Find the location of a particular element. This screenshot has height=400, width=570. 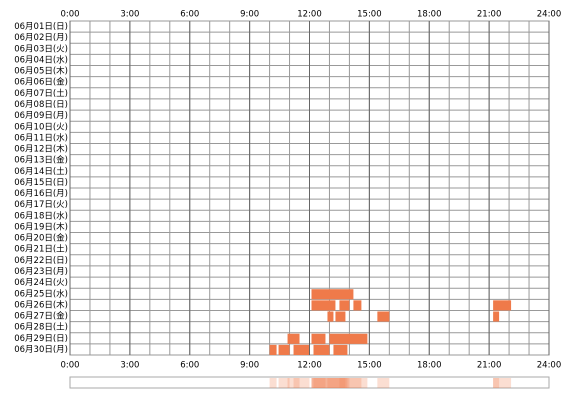

row-label: 06月02日(月) is located at coordinates (41, 38).